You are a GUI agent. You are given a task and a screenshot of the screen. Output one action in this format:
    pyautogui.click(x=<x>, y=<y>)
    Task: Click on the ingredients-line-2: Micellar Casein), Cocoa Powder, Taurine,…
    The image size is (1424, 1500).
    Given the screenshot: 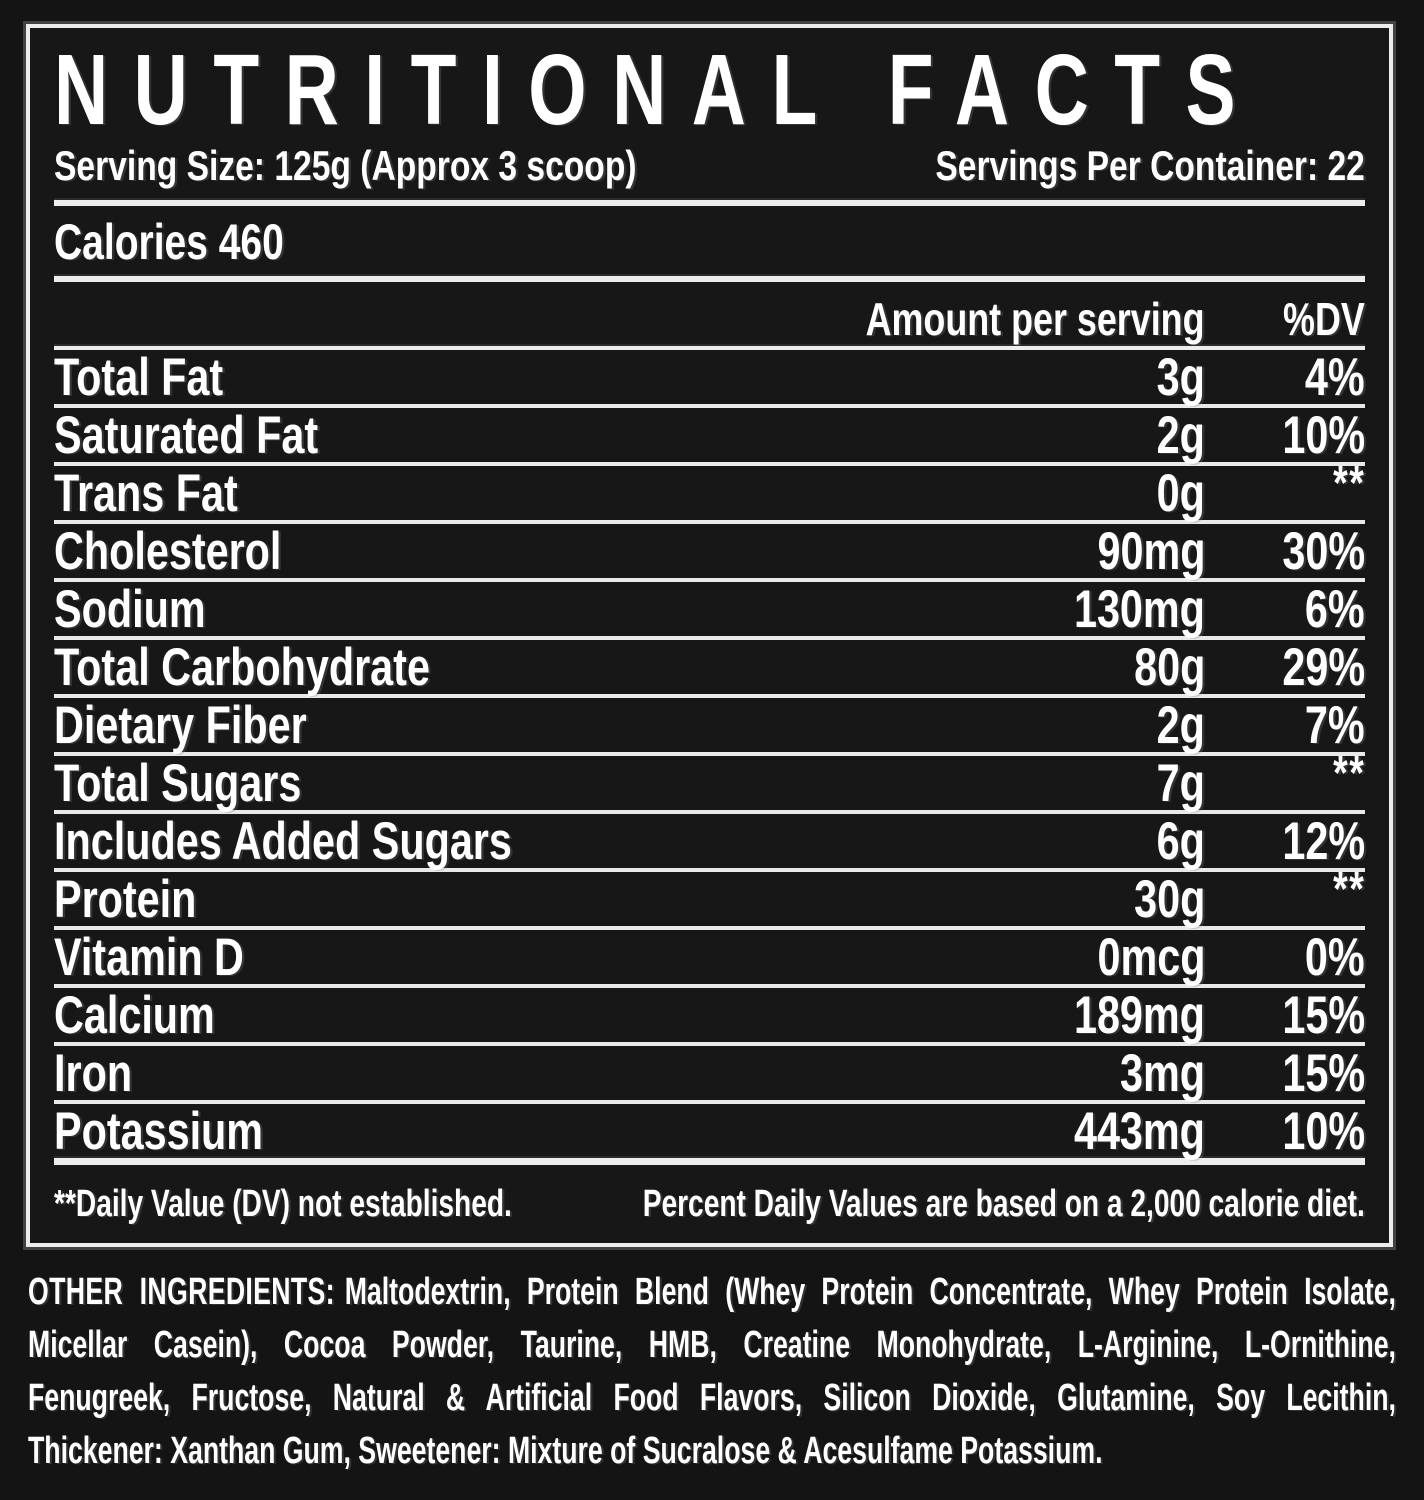 What is the action you would take?
    pyautogui.click(x=712, y=1345)
    